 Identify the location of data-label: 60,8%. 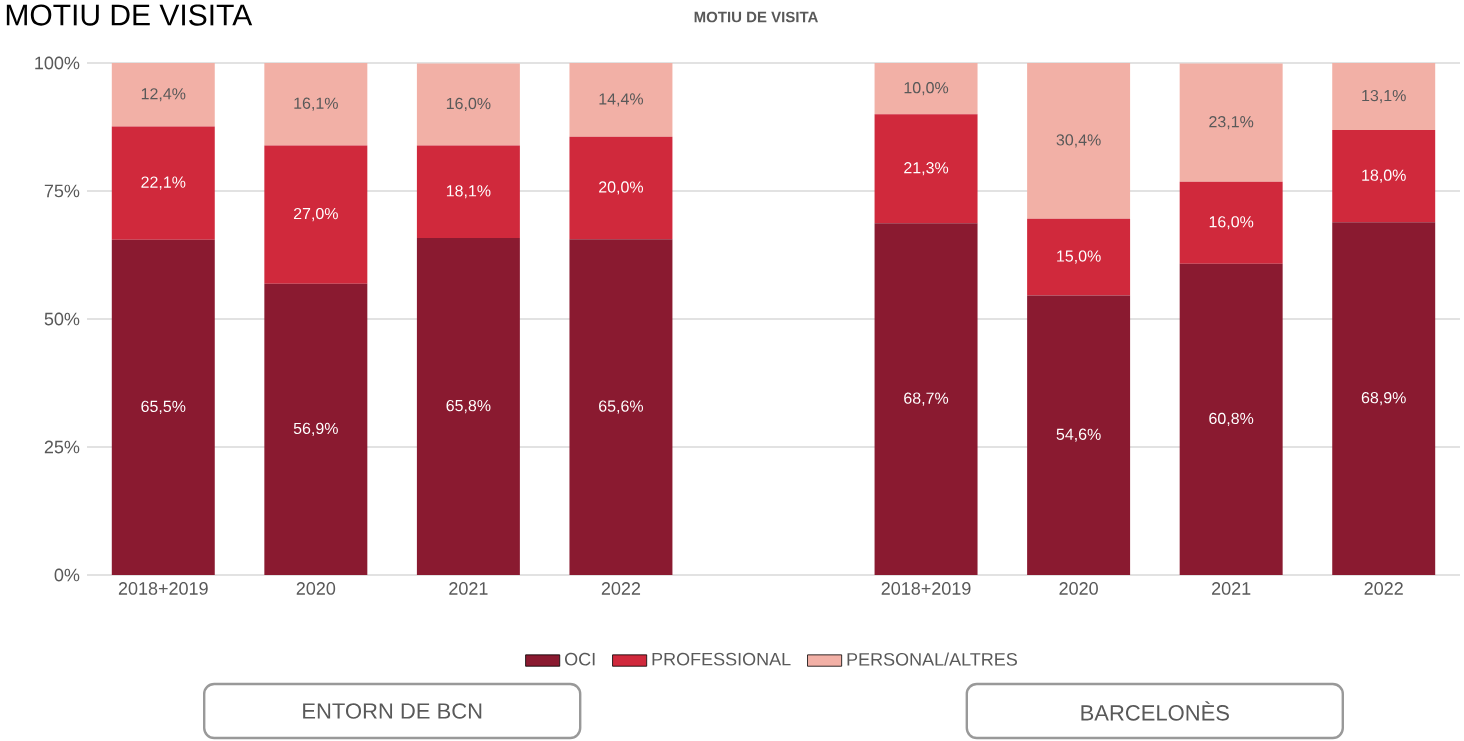
(1231, 419).